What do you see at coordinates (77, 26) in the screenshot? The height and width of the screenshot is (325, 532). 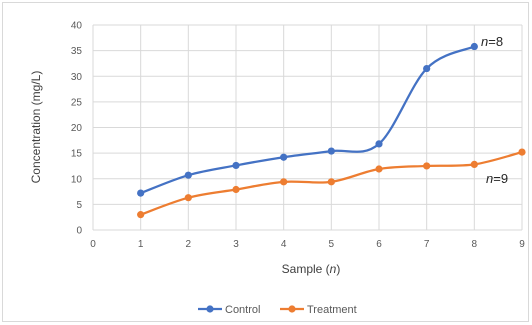 I see `y-tick-label: 40` at bounding box center [77, 26].